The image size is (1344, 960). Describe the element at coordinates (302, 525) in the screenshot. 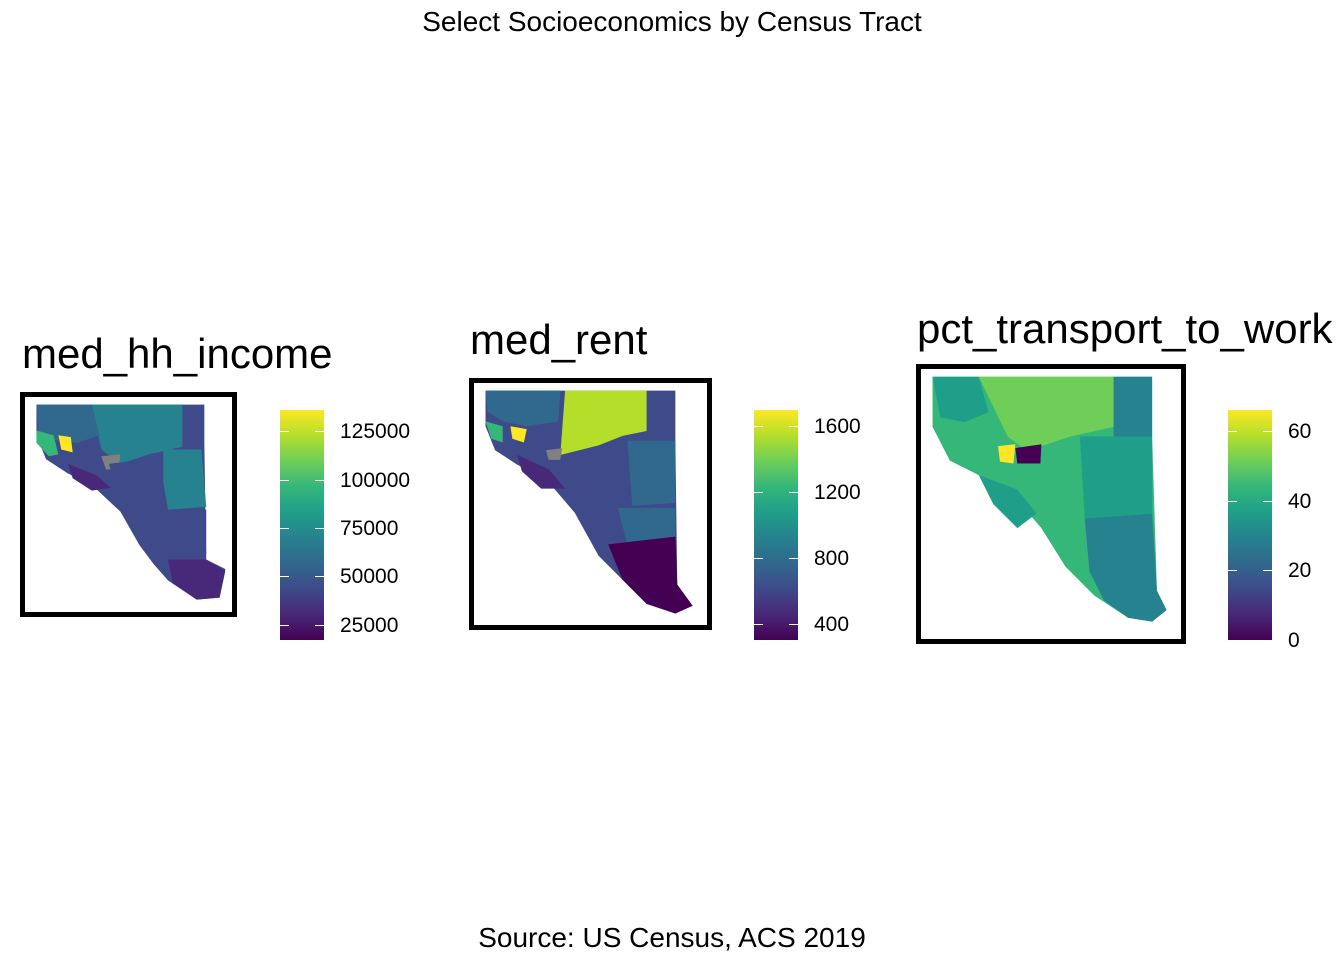

I see `legend-colorbar-med-hh-income` at that location.